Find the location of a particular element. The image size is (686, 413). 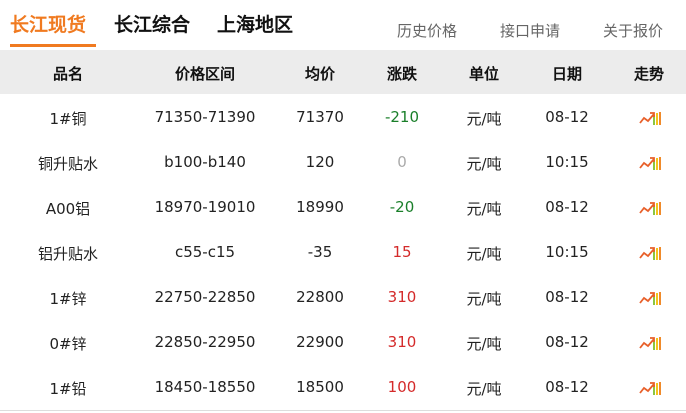

tab-bar: 长江现货 长江综合 上海地区 历史价格 接口申请 关于报价 is located at coordinates (343, 25).